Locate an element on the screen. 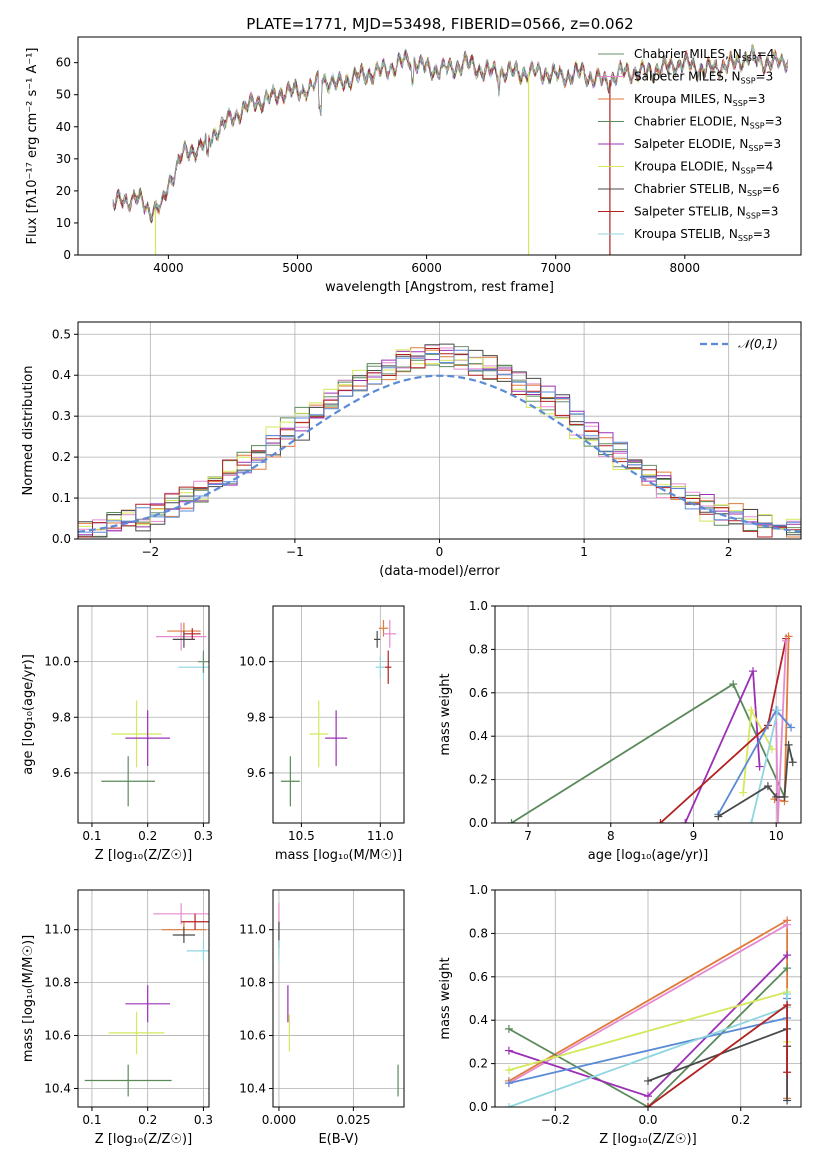  weight_vs_age-plot-area is located at coordinates (652, 727).